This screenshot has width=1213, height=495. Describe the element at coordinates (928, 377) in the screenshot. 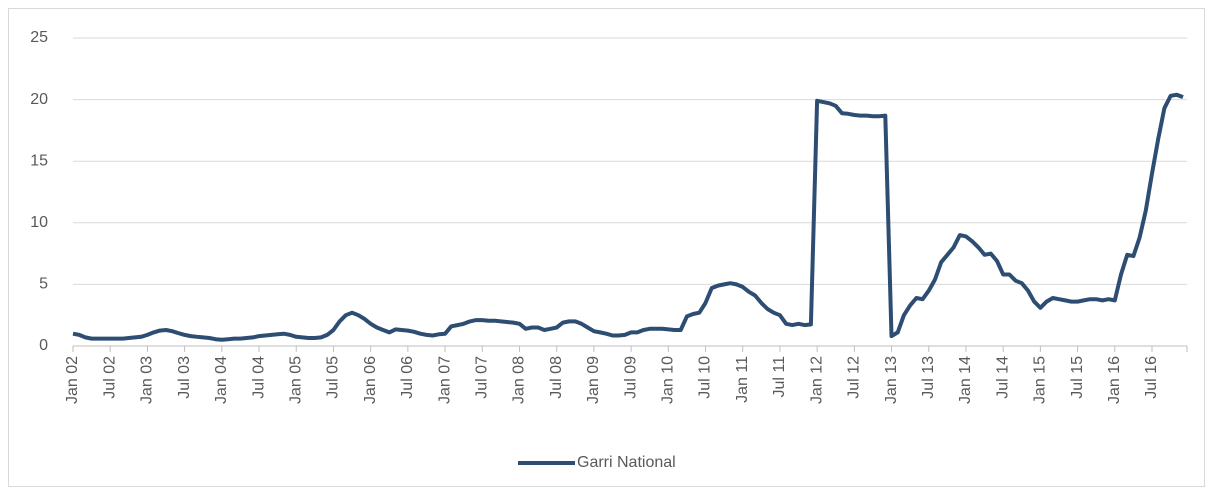

I see `x-tick-label: Jul 13` at that location.